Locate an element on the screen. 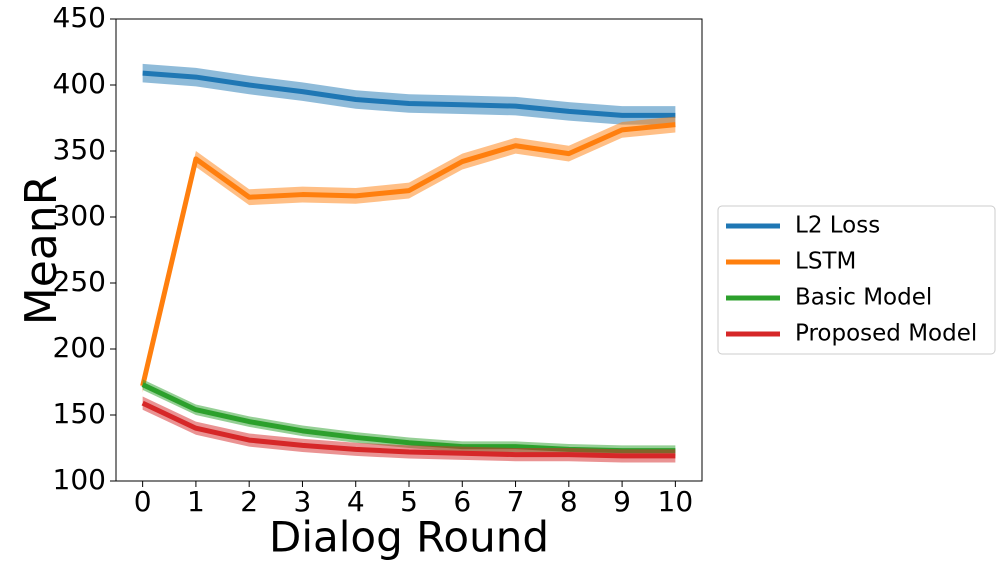 This screenshot has height=568, width=1002. y-tick-label: 150 is located at coordinates (79, 413).